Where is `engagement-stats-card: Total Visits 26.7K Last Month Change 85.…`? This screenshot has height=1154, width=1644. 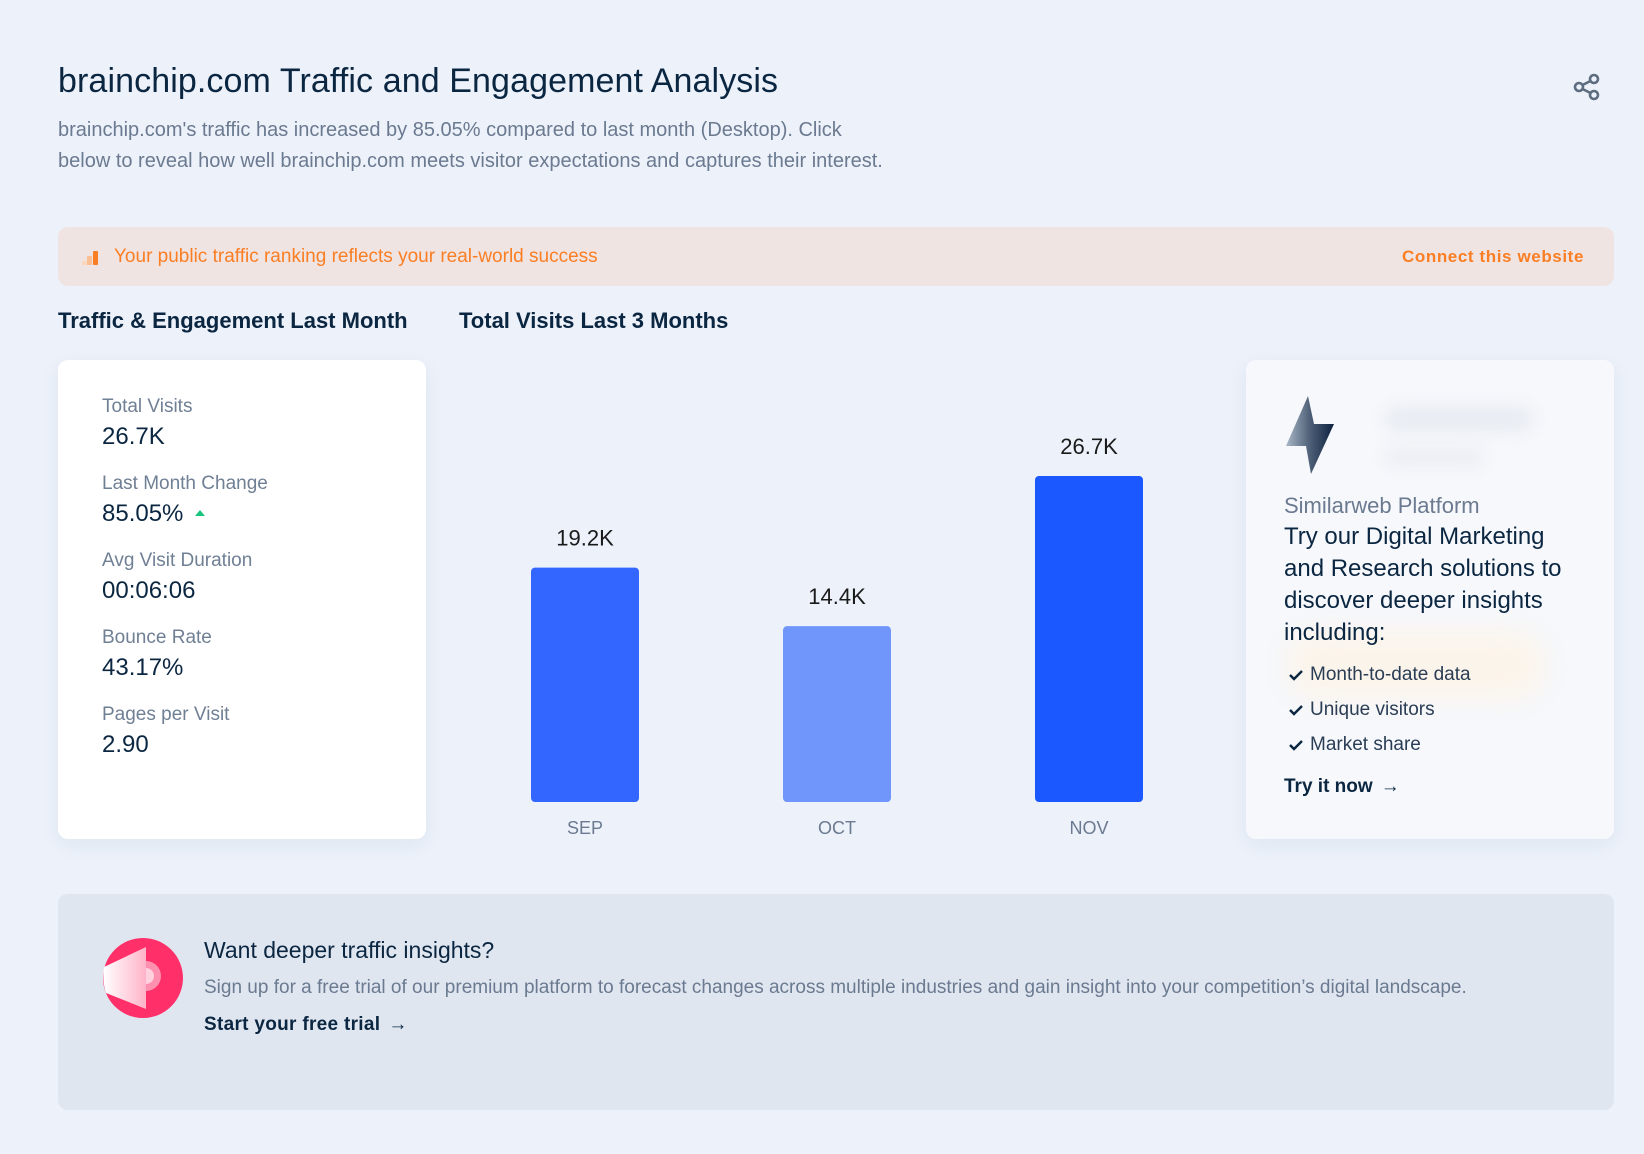 engagement-stats-card: Total Visits 26.7K Last Month Change 85.… is located at coordinates (242, 599).